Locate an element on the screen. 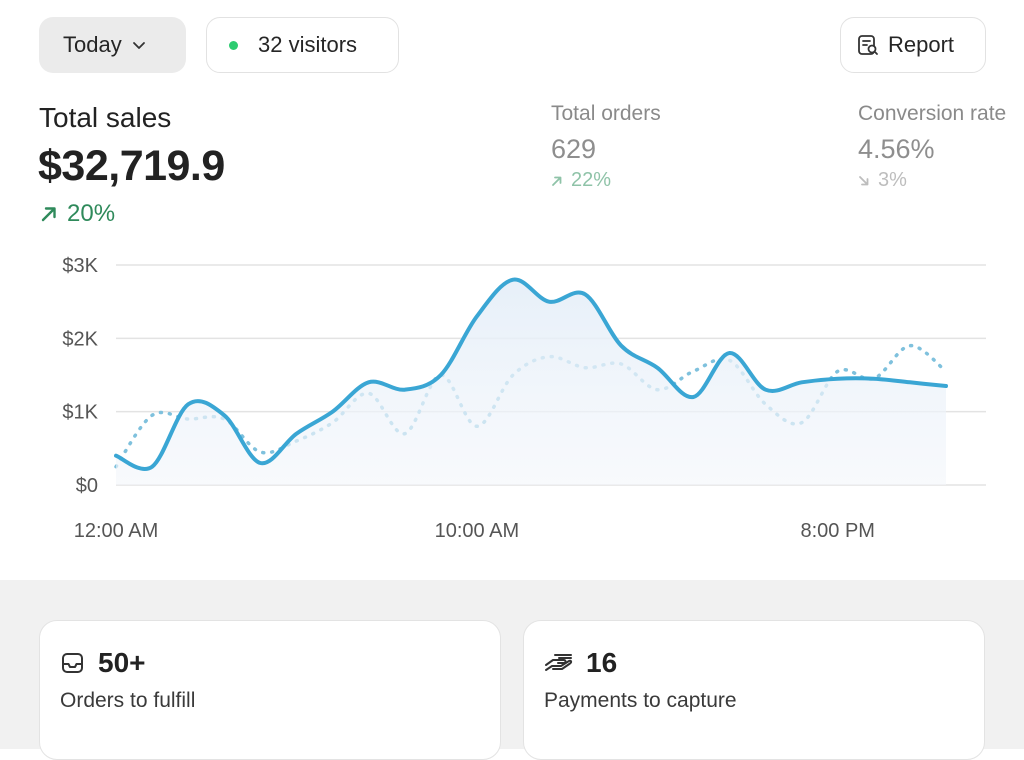  metric-change: 22% is located at coordinates (606, 180).